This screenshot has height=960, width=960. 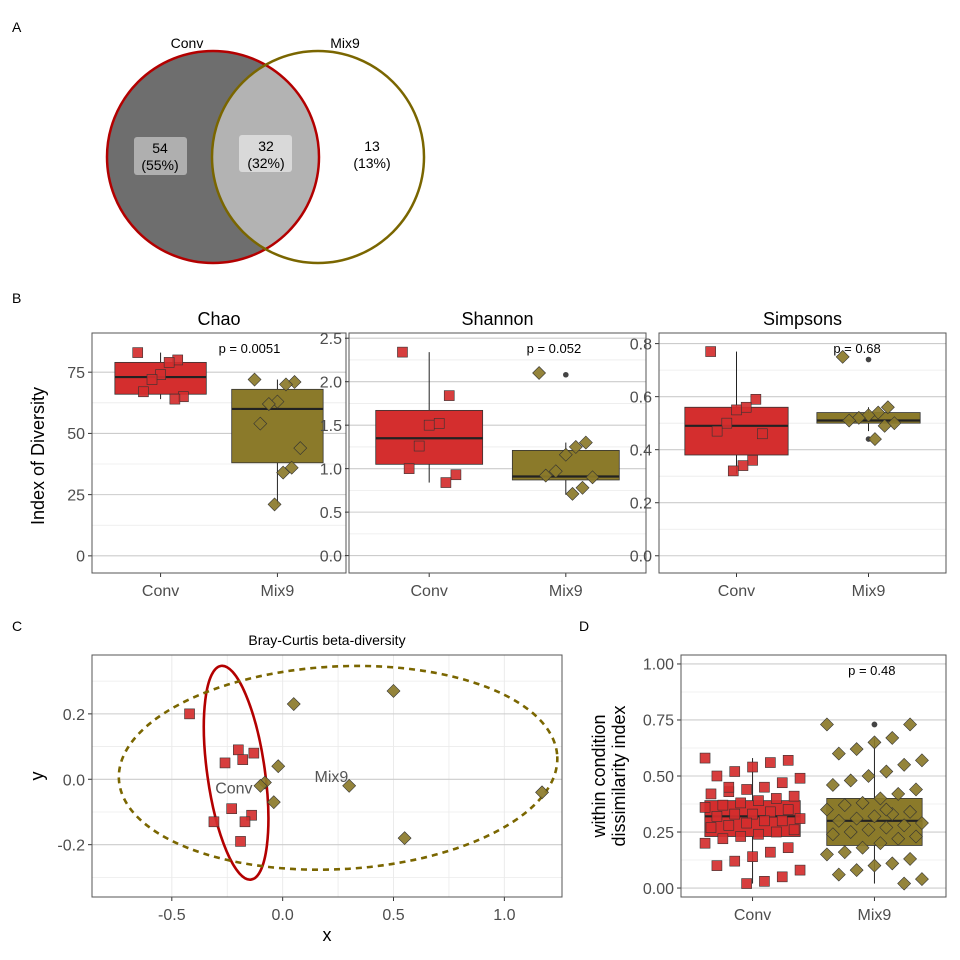 I want to click on venn-count-conv: 54, so click(x=160, y=148).